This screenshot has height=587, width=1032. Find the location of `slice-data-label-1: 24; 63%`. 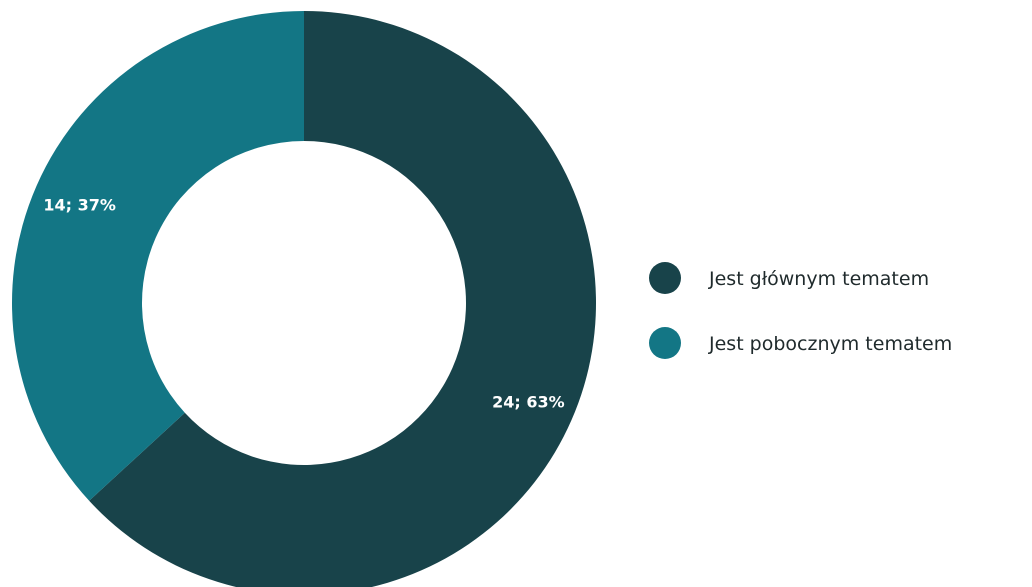

slice-data-label-1: 24; 63% is located at coordinates (528, 401).